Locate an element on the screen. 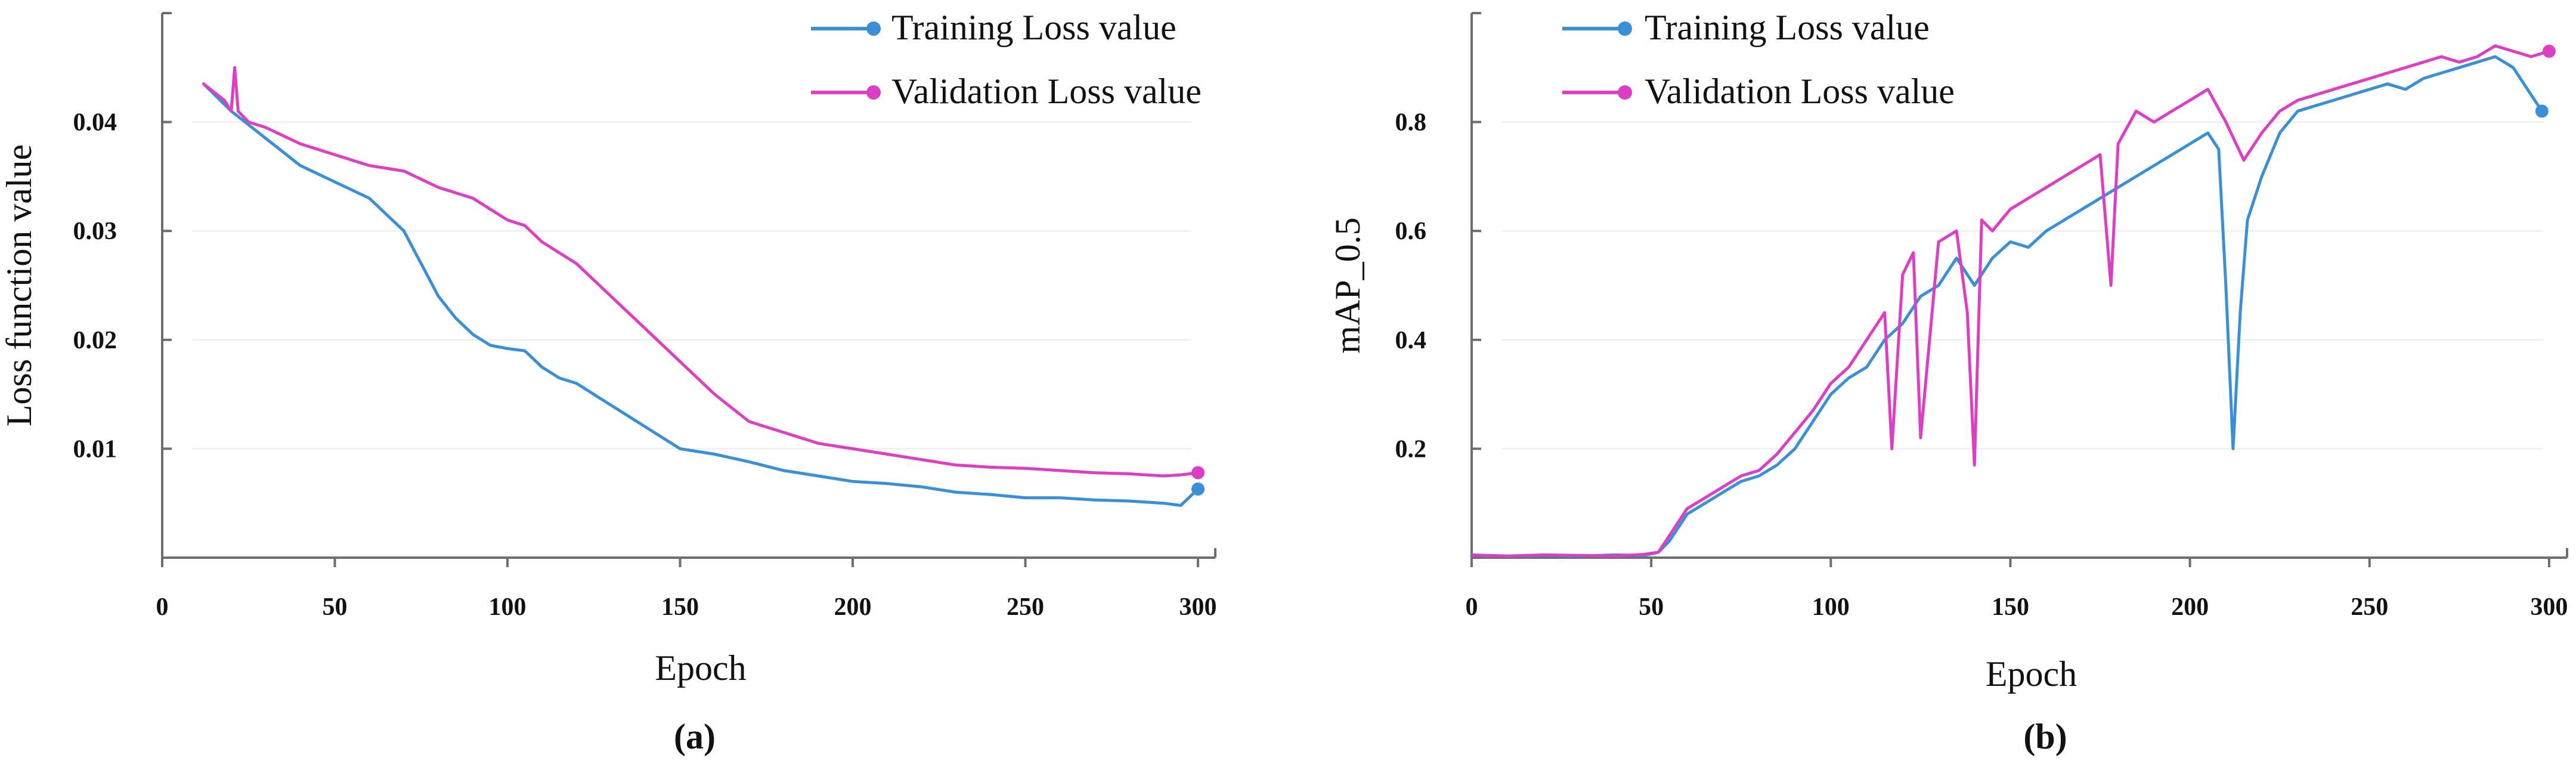  y-tick-label: 0.03 is located at coordinates (95, 231).